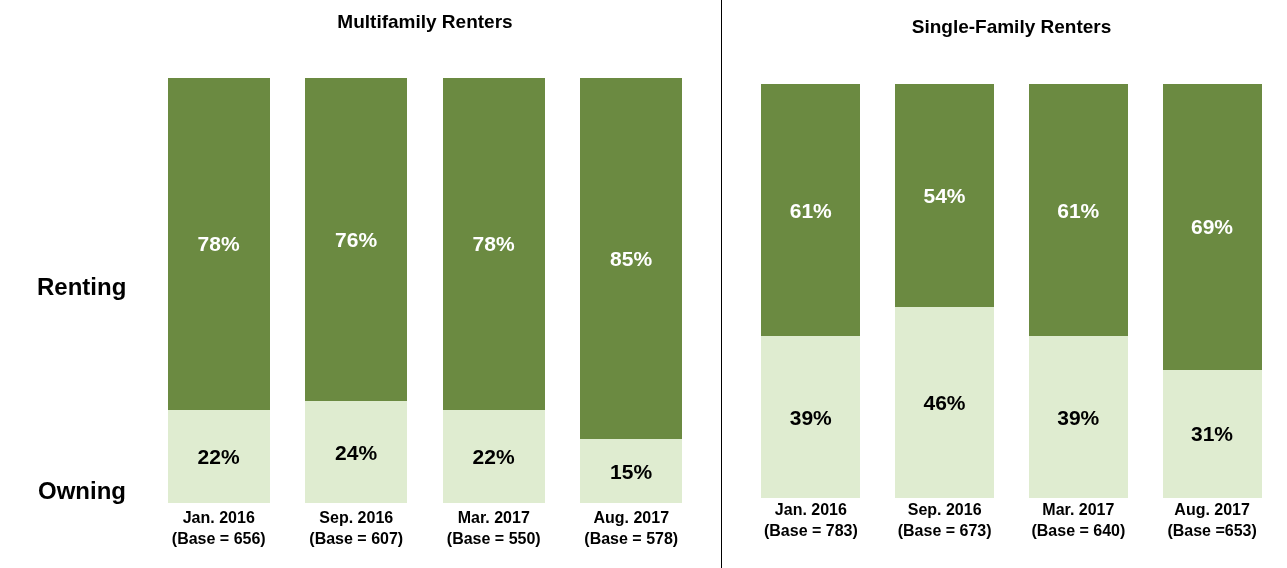  Describe the element at coordinates (218, 528) in the screenshot. I see `x-tick-label: Jan. 2016 (Base = 656)` at that location.